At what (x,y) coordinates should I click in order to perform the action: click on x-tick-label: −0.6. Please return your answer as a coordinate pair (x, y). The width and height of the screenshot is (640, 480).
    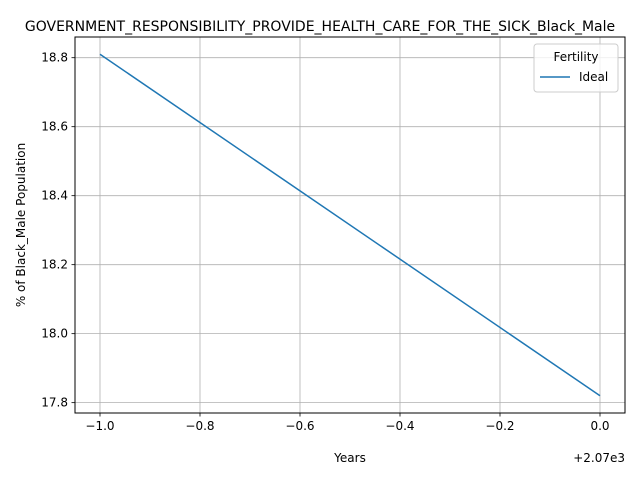
    Looking at the image, I should click on (299, 426).